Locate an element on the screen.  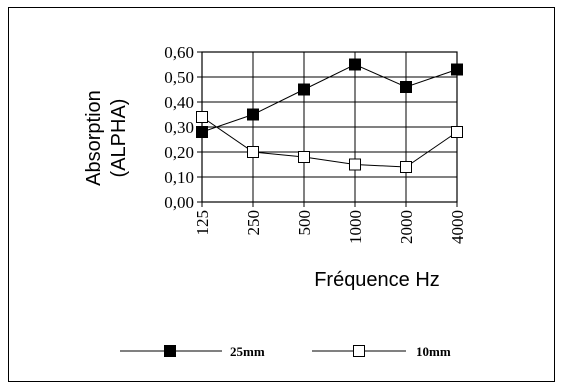
legend-marker-10mm is located at coordinates (359, 351).